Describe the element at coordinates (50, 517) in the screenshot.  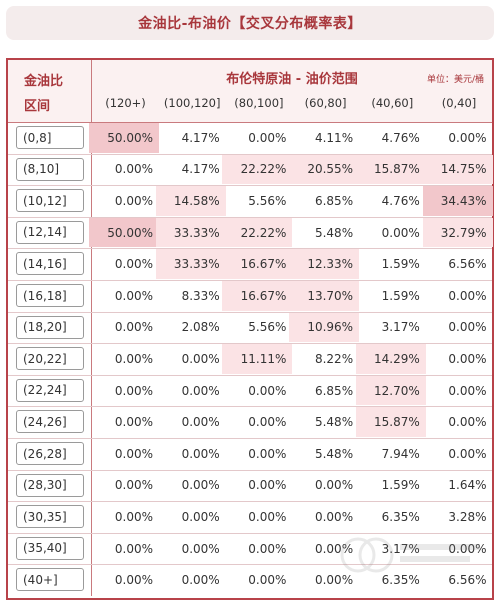
I see `row-header-cell: (30,35]` at that location.